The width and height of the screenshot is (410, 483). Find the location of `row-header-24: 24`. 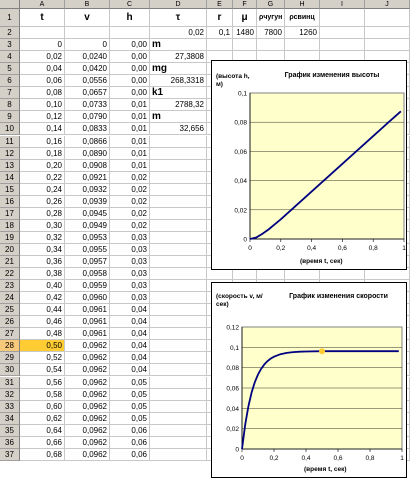

row-header-24: 24 is located at coordinates (10, 298).